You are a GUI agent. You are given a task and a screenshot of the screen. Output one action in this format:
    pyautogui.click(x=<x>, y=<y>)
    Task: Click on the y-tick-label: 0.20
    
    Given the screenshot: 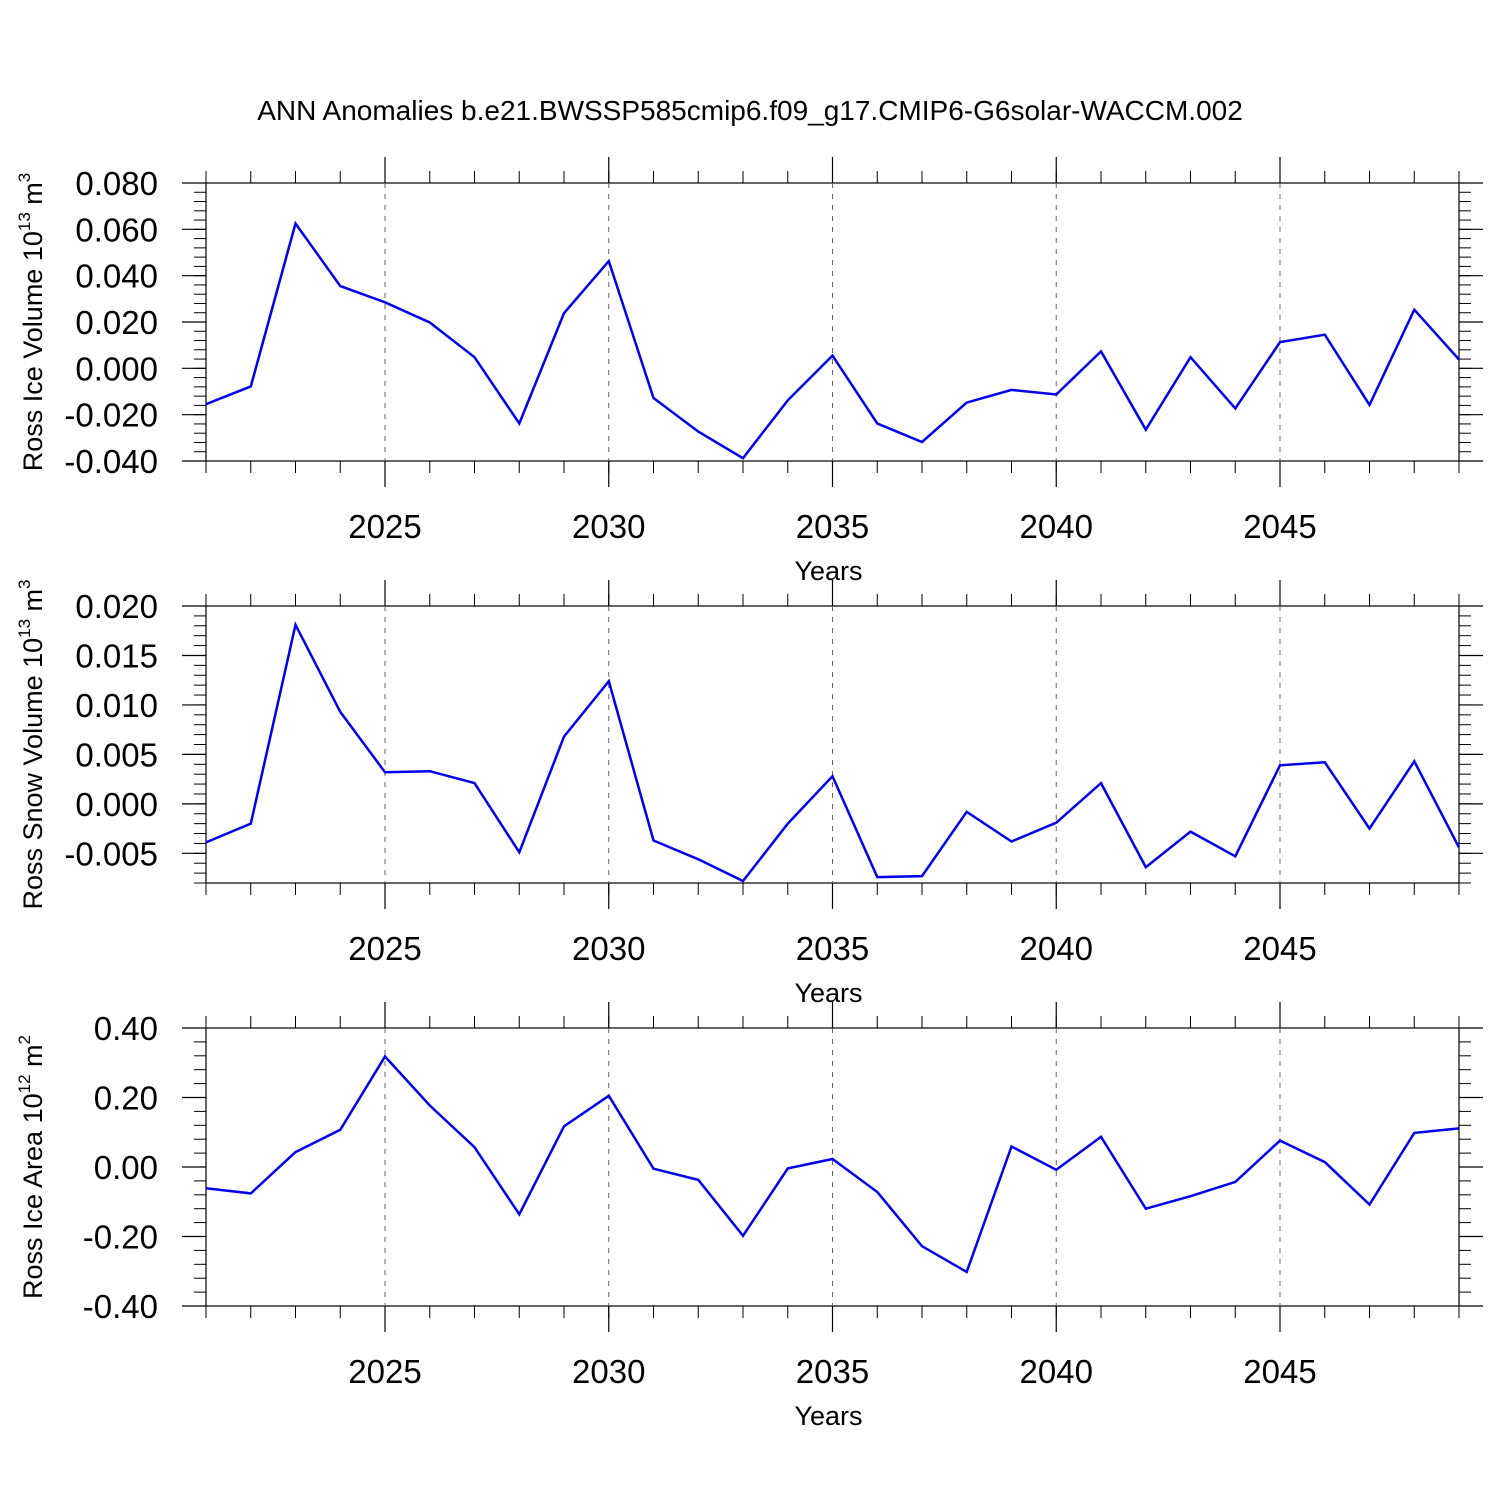 What is the action you would take?
    pyautogui.click(x=126, y=1098)
    